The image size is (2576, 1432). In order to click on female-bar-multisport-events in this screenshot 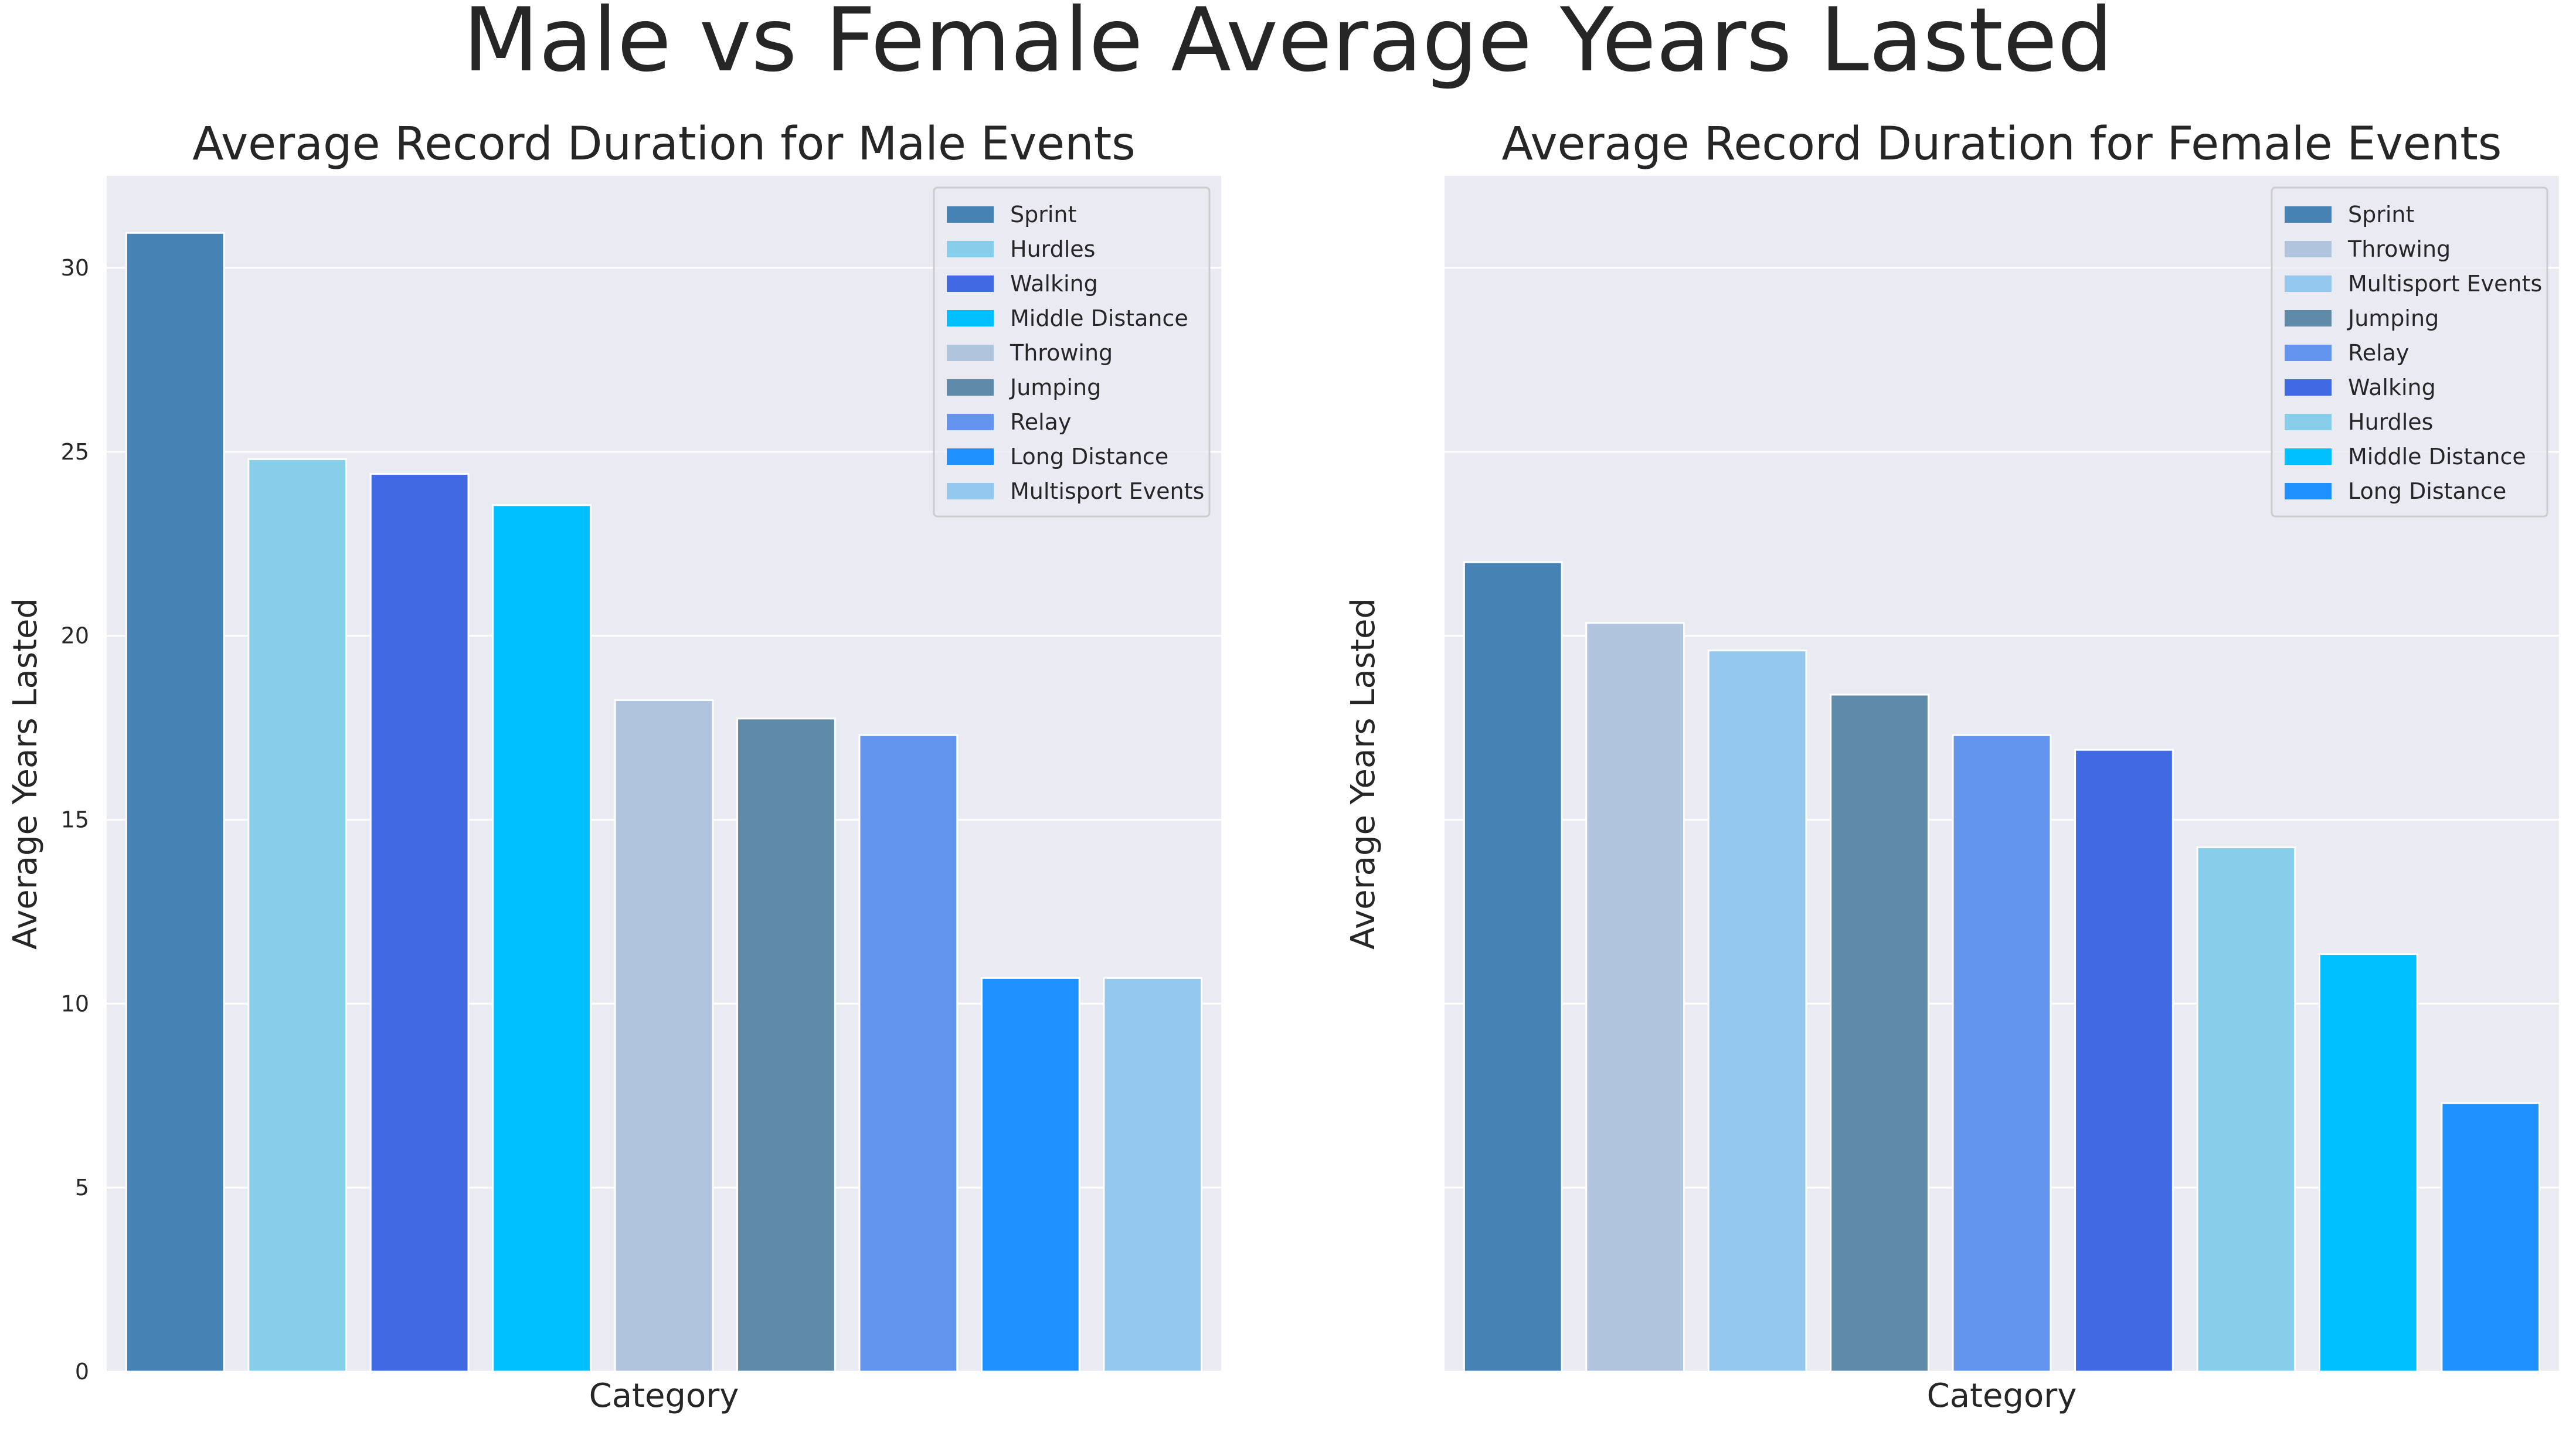, I will do `click(1757, 1011)`.